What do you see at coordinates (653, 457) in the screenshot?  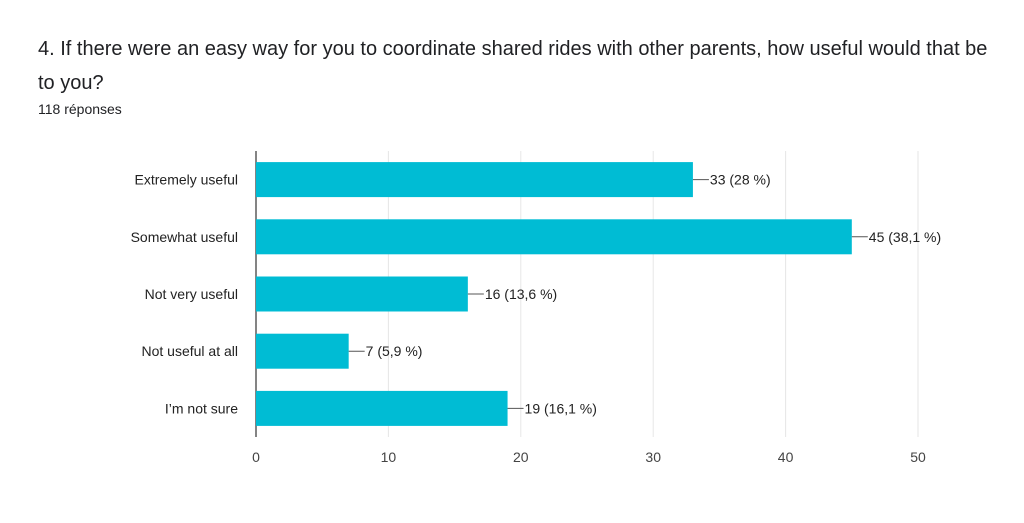 I see `x-tick-label: 30` at bounding box center [653, 457].